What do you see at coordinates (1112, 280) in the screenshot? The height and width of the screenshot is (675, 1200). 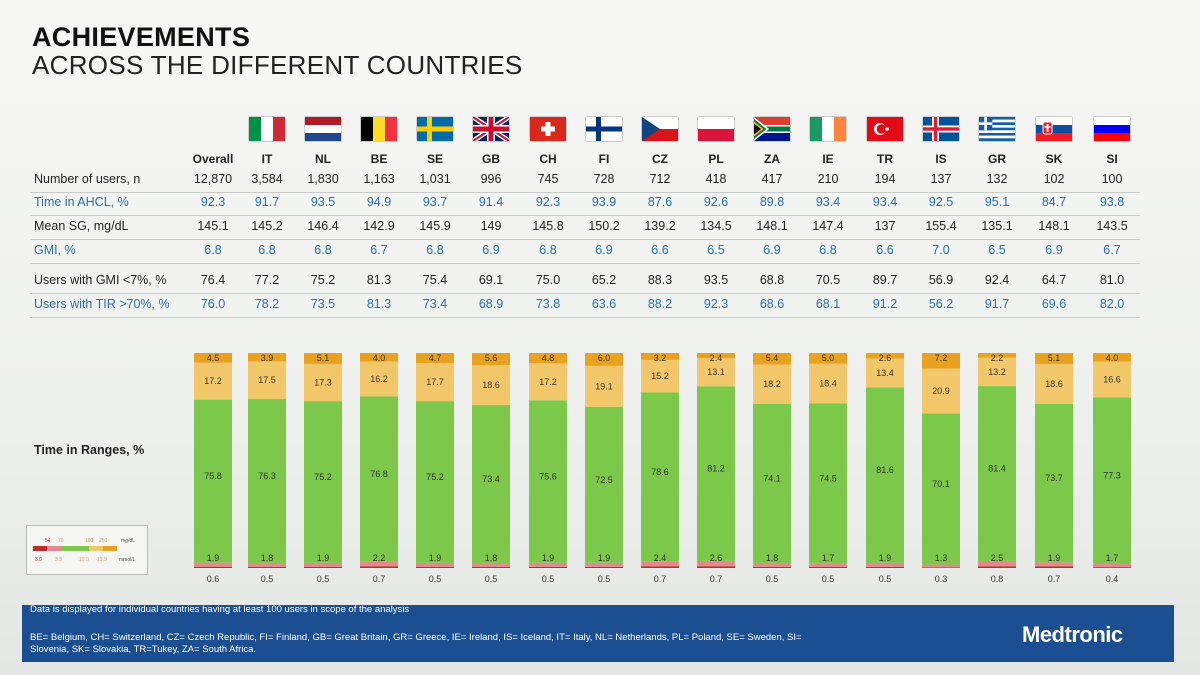 I see `table-cell: 81.0` at bounding box center [1112, 280].